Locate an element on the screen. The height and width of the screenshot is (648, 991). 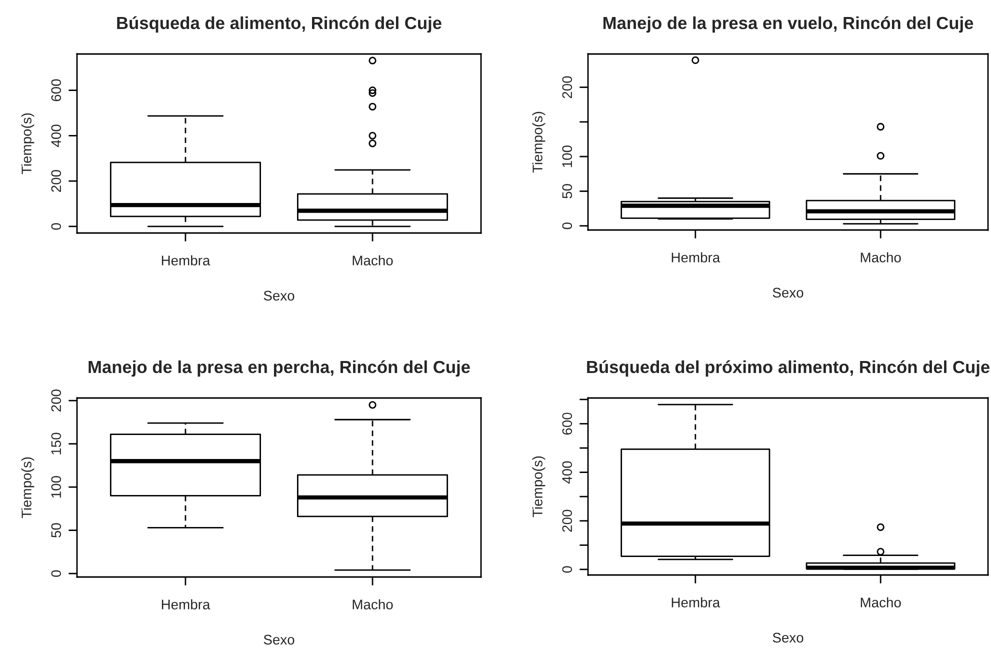
chart-title: Búsqueda de alimento, Rincón del Cuje is located at coordinates (279, 24).